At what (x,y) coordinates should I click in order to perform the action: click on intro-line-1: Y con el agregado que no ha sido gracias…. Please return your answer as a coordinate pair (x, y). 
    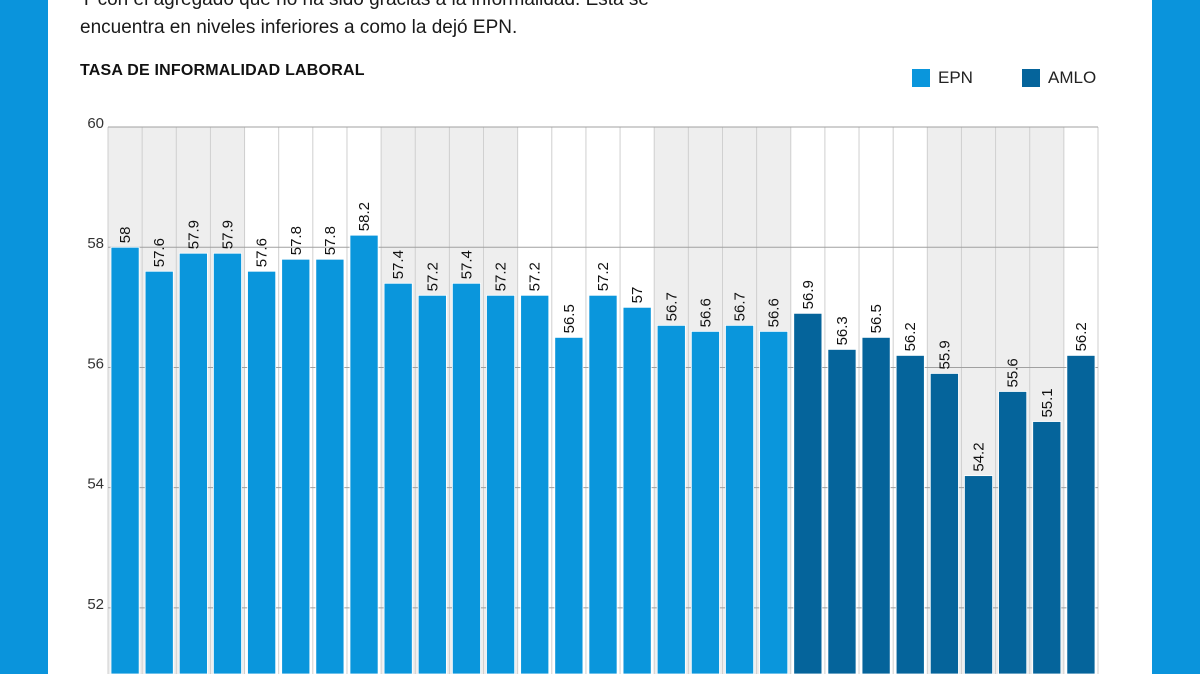
    Looking at the image, I should click on (580, 7).